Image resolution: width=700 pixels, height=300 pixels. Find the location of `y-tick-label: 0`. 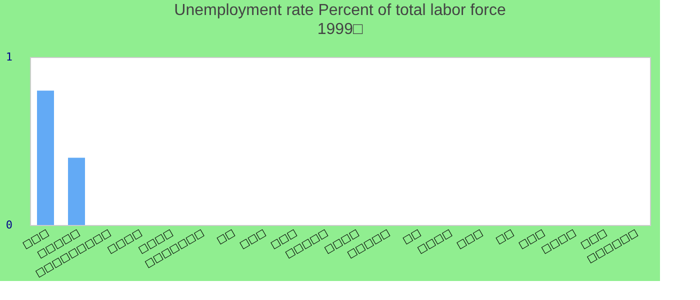

y-tick-label: 0 is located at coordinates (9, 225).